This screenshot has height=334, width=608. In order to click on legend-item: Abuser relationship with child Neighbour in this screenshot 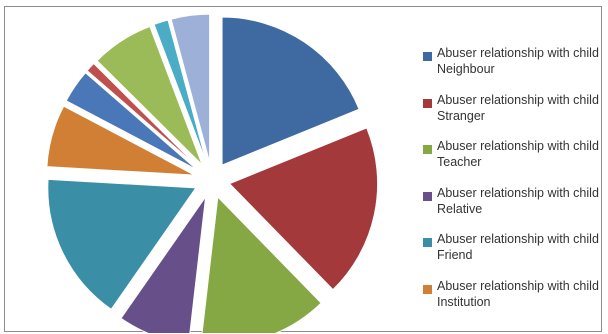, I will do `click(515, 68)`.